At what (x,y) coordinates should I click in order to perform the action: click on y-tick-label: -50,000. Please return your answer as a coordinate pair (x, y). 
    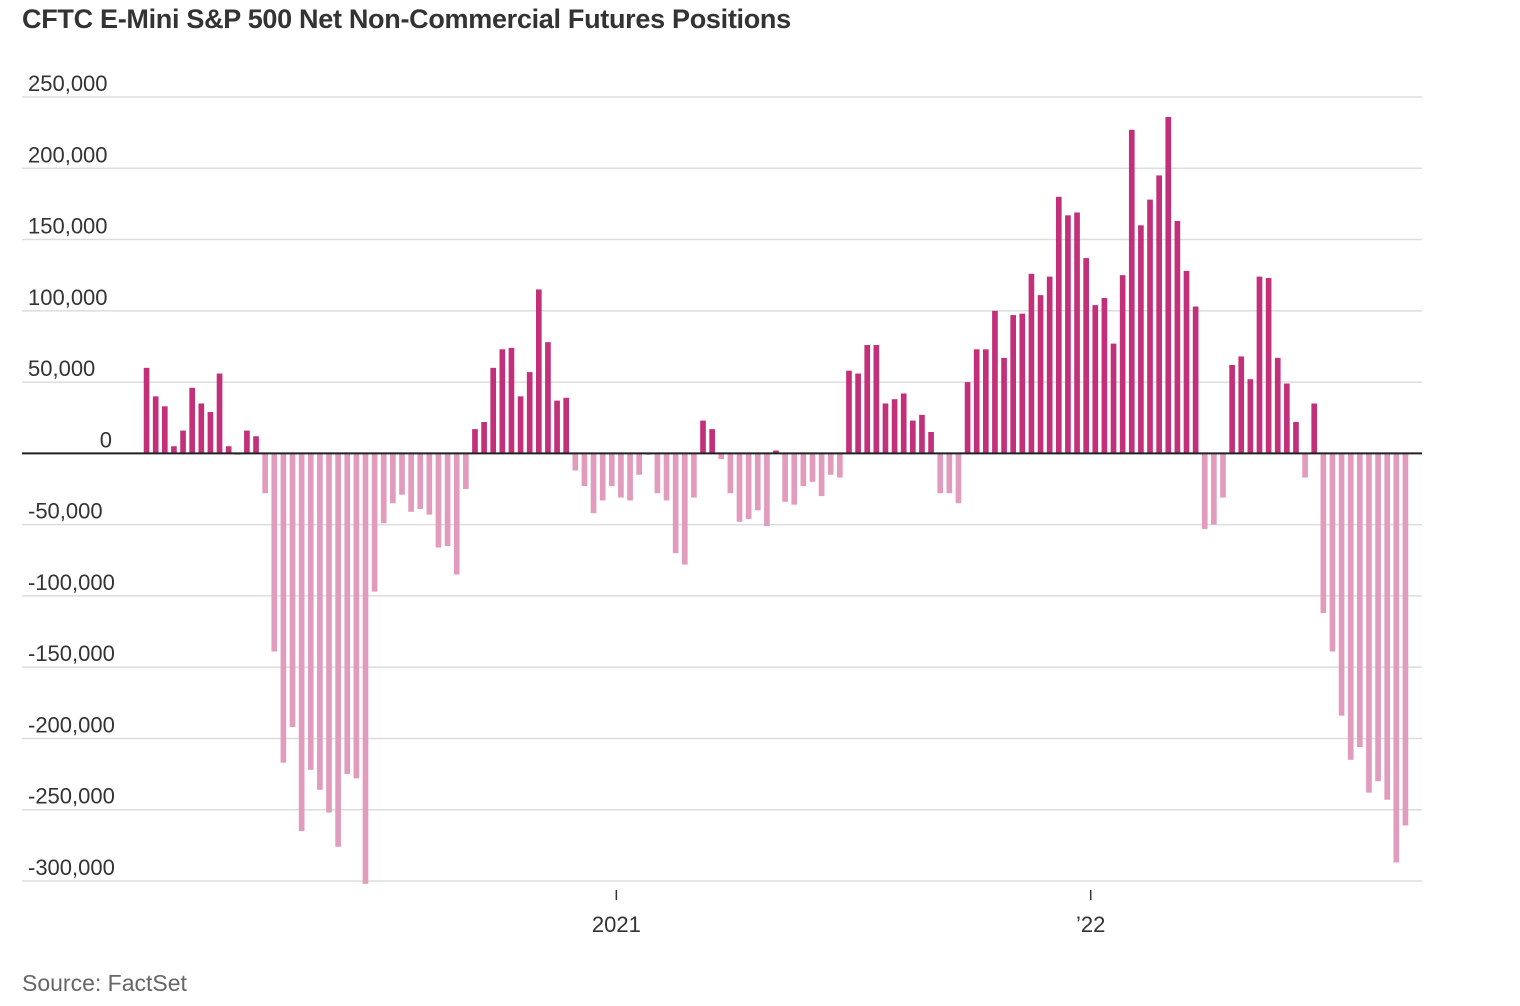
    Looking at the image, I should click on (65, 511).